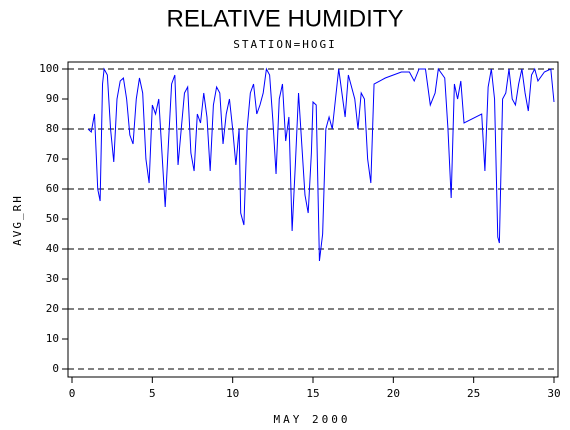 This screenshot has height=430, width=570. What do you see at coordinates (553, 393) in the screenshot?
I see `x-tick-label: 30` at bounding box center [553, 393].